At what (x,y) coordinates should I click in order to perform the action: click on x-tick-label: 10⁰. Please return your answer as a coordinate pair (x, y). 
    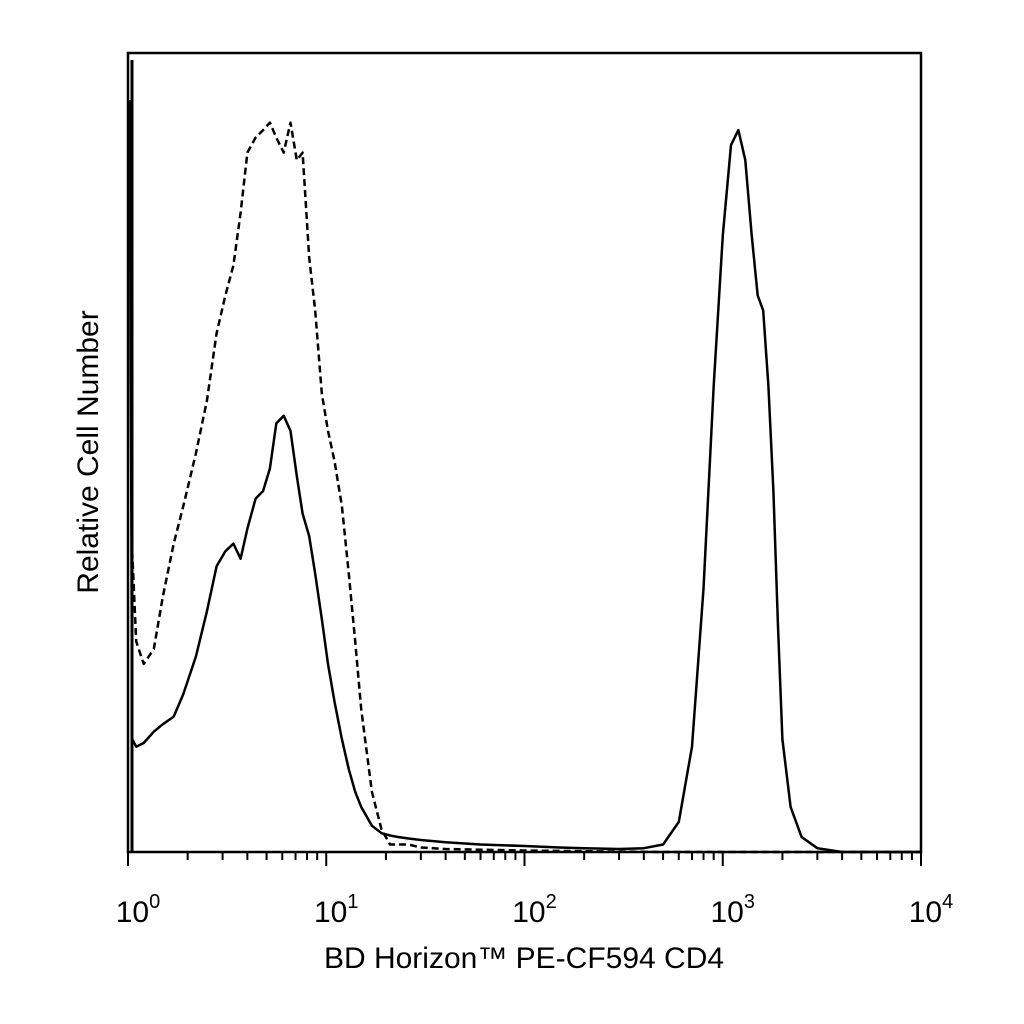
    Looking at the image, I should click on (138, 910).